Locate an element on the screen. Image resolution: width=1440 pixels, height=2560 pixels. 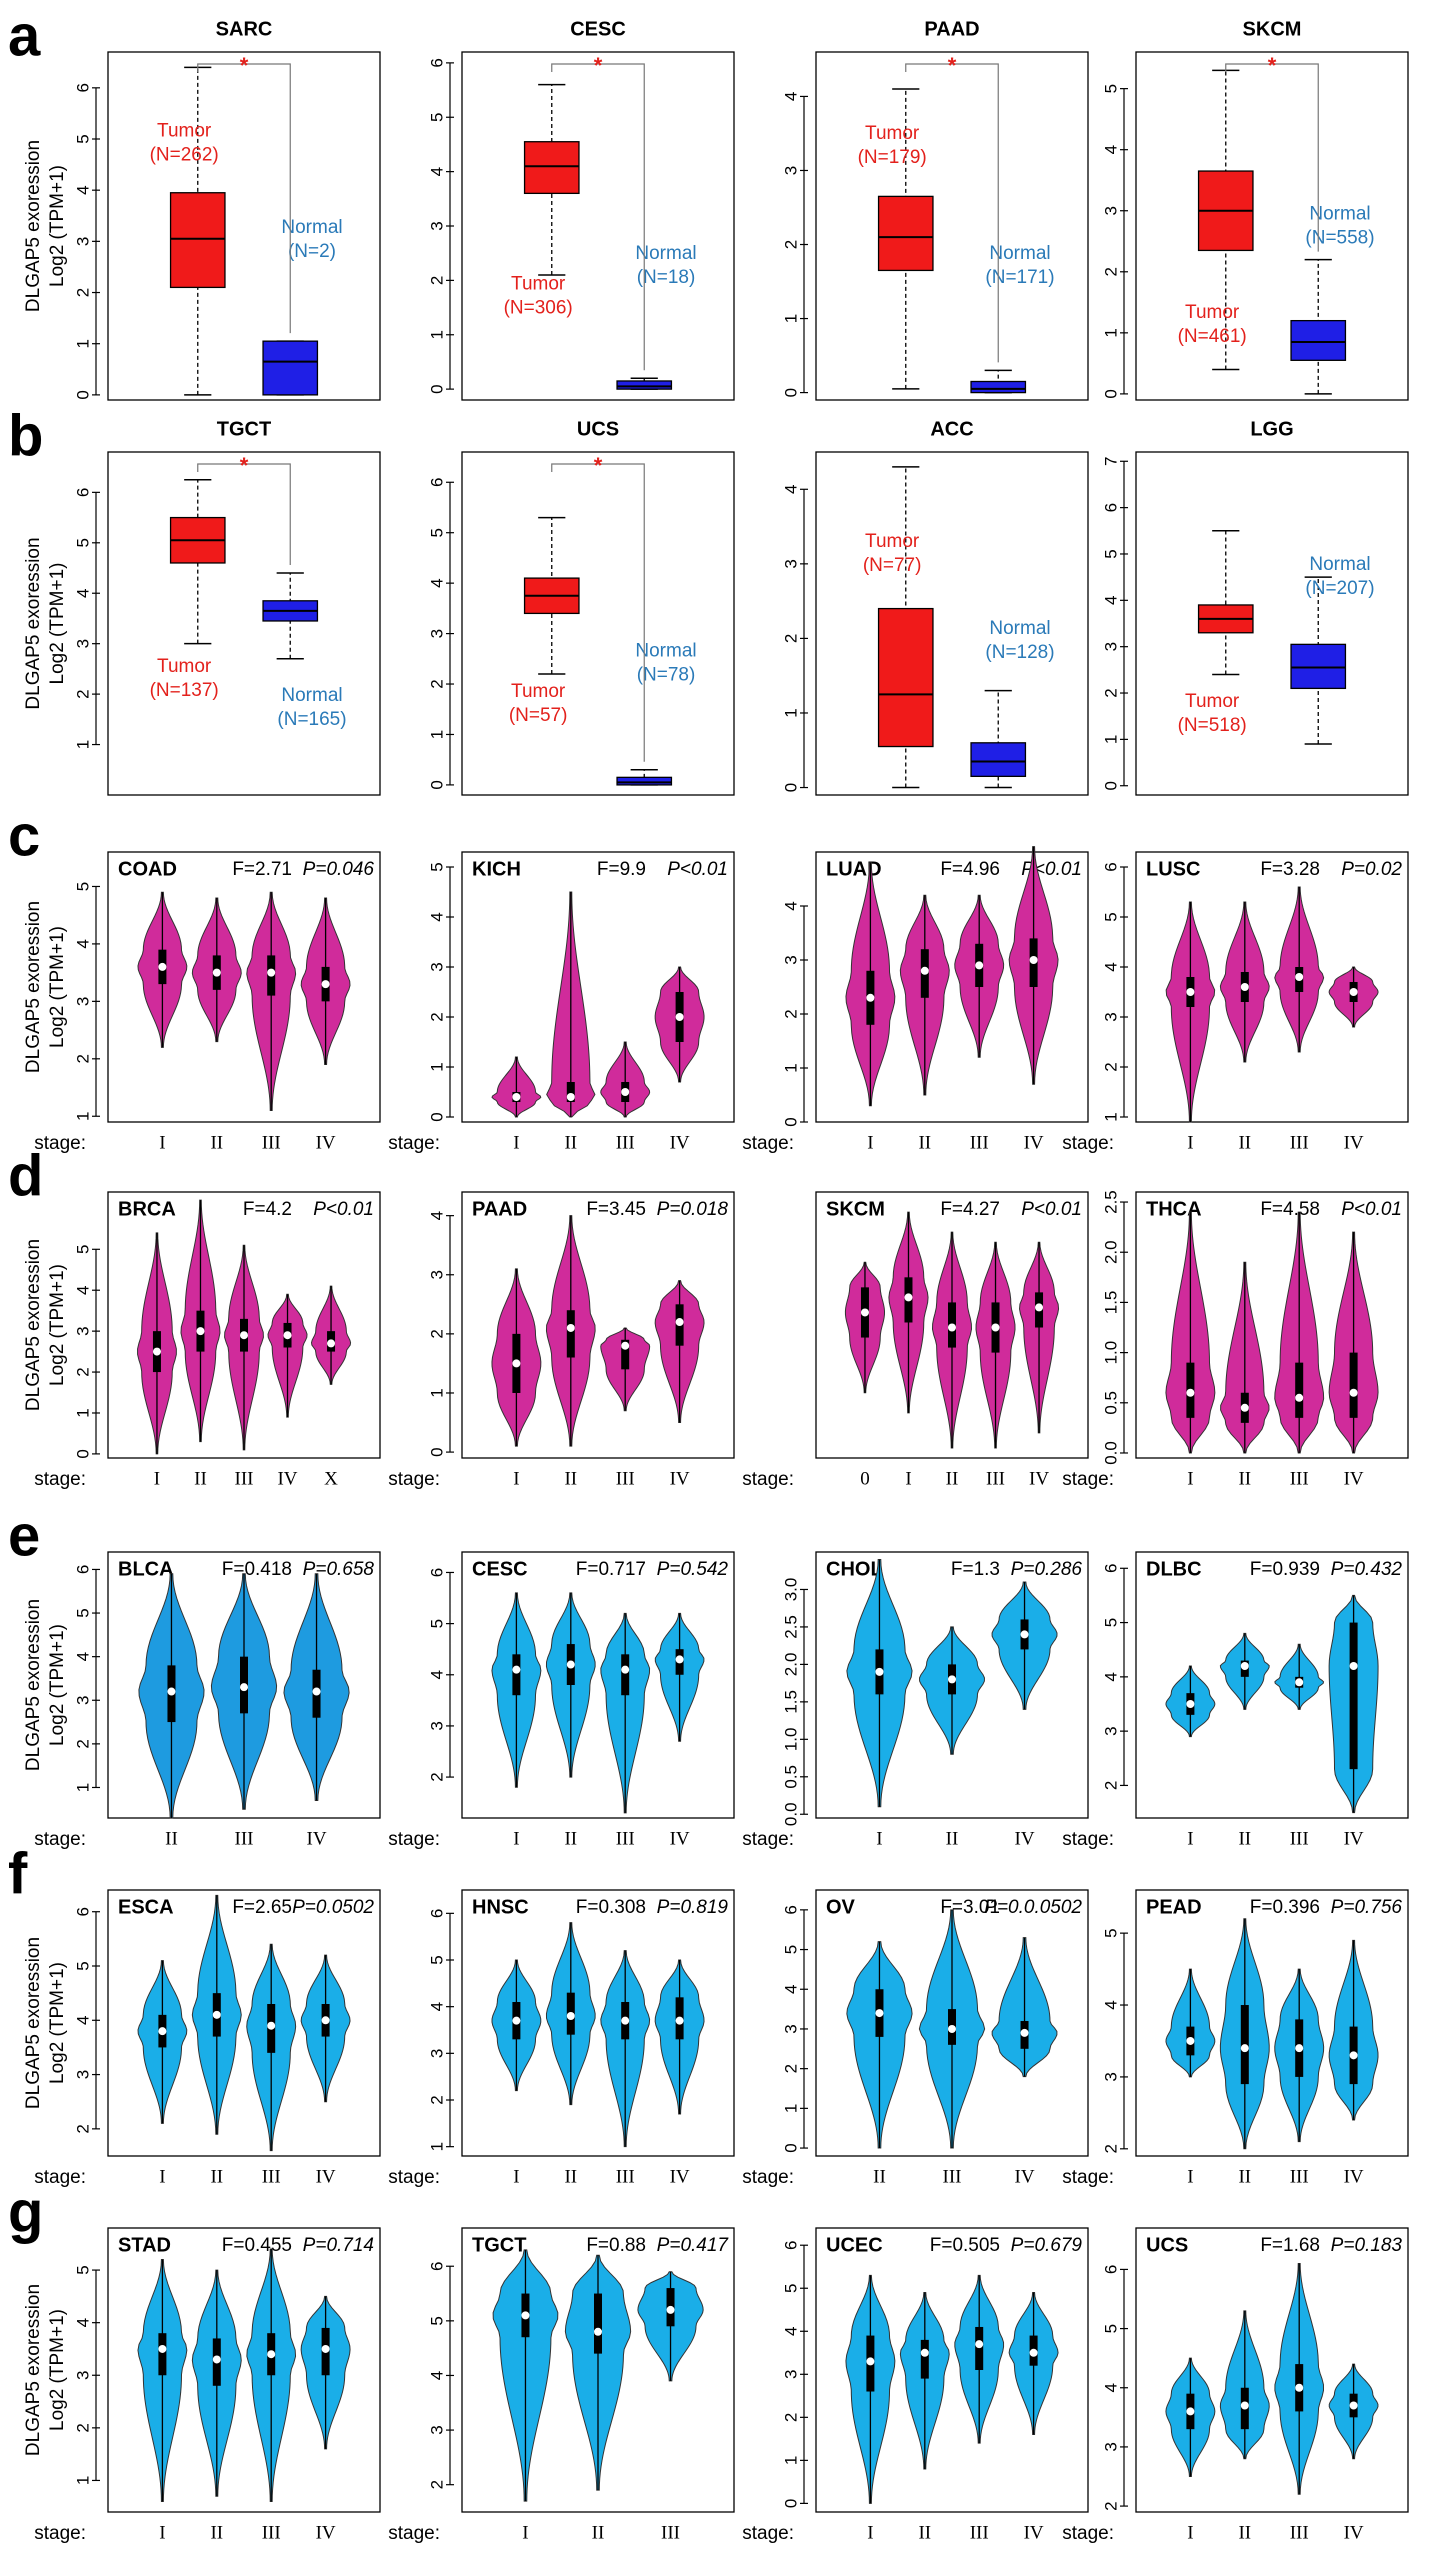
f-stat: F=1.68 is located at coordinates (1290, 2245).